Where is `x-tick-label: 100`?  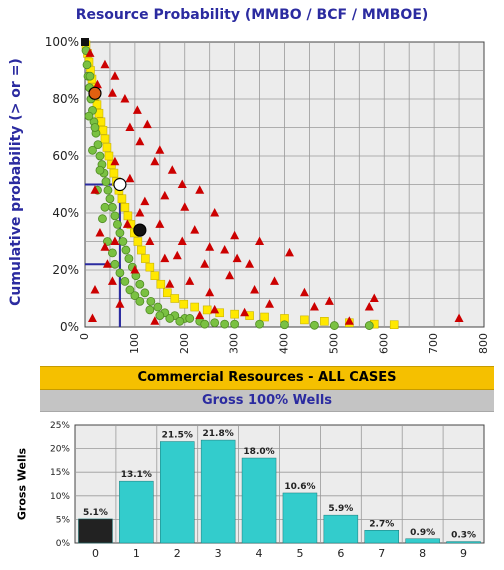
x-tick-label: 100 is located at coordinates (134, 343).